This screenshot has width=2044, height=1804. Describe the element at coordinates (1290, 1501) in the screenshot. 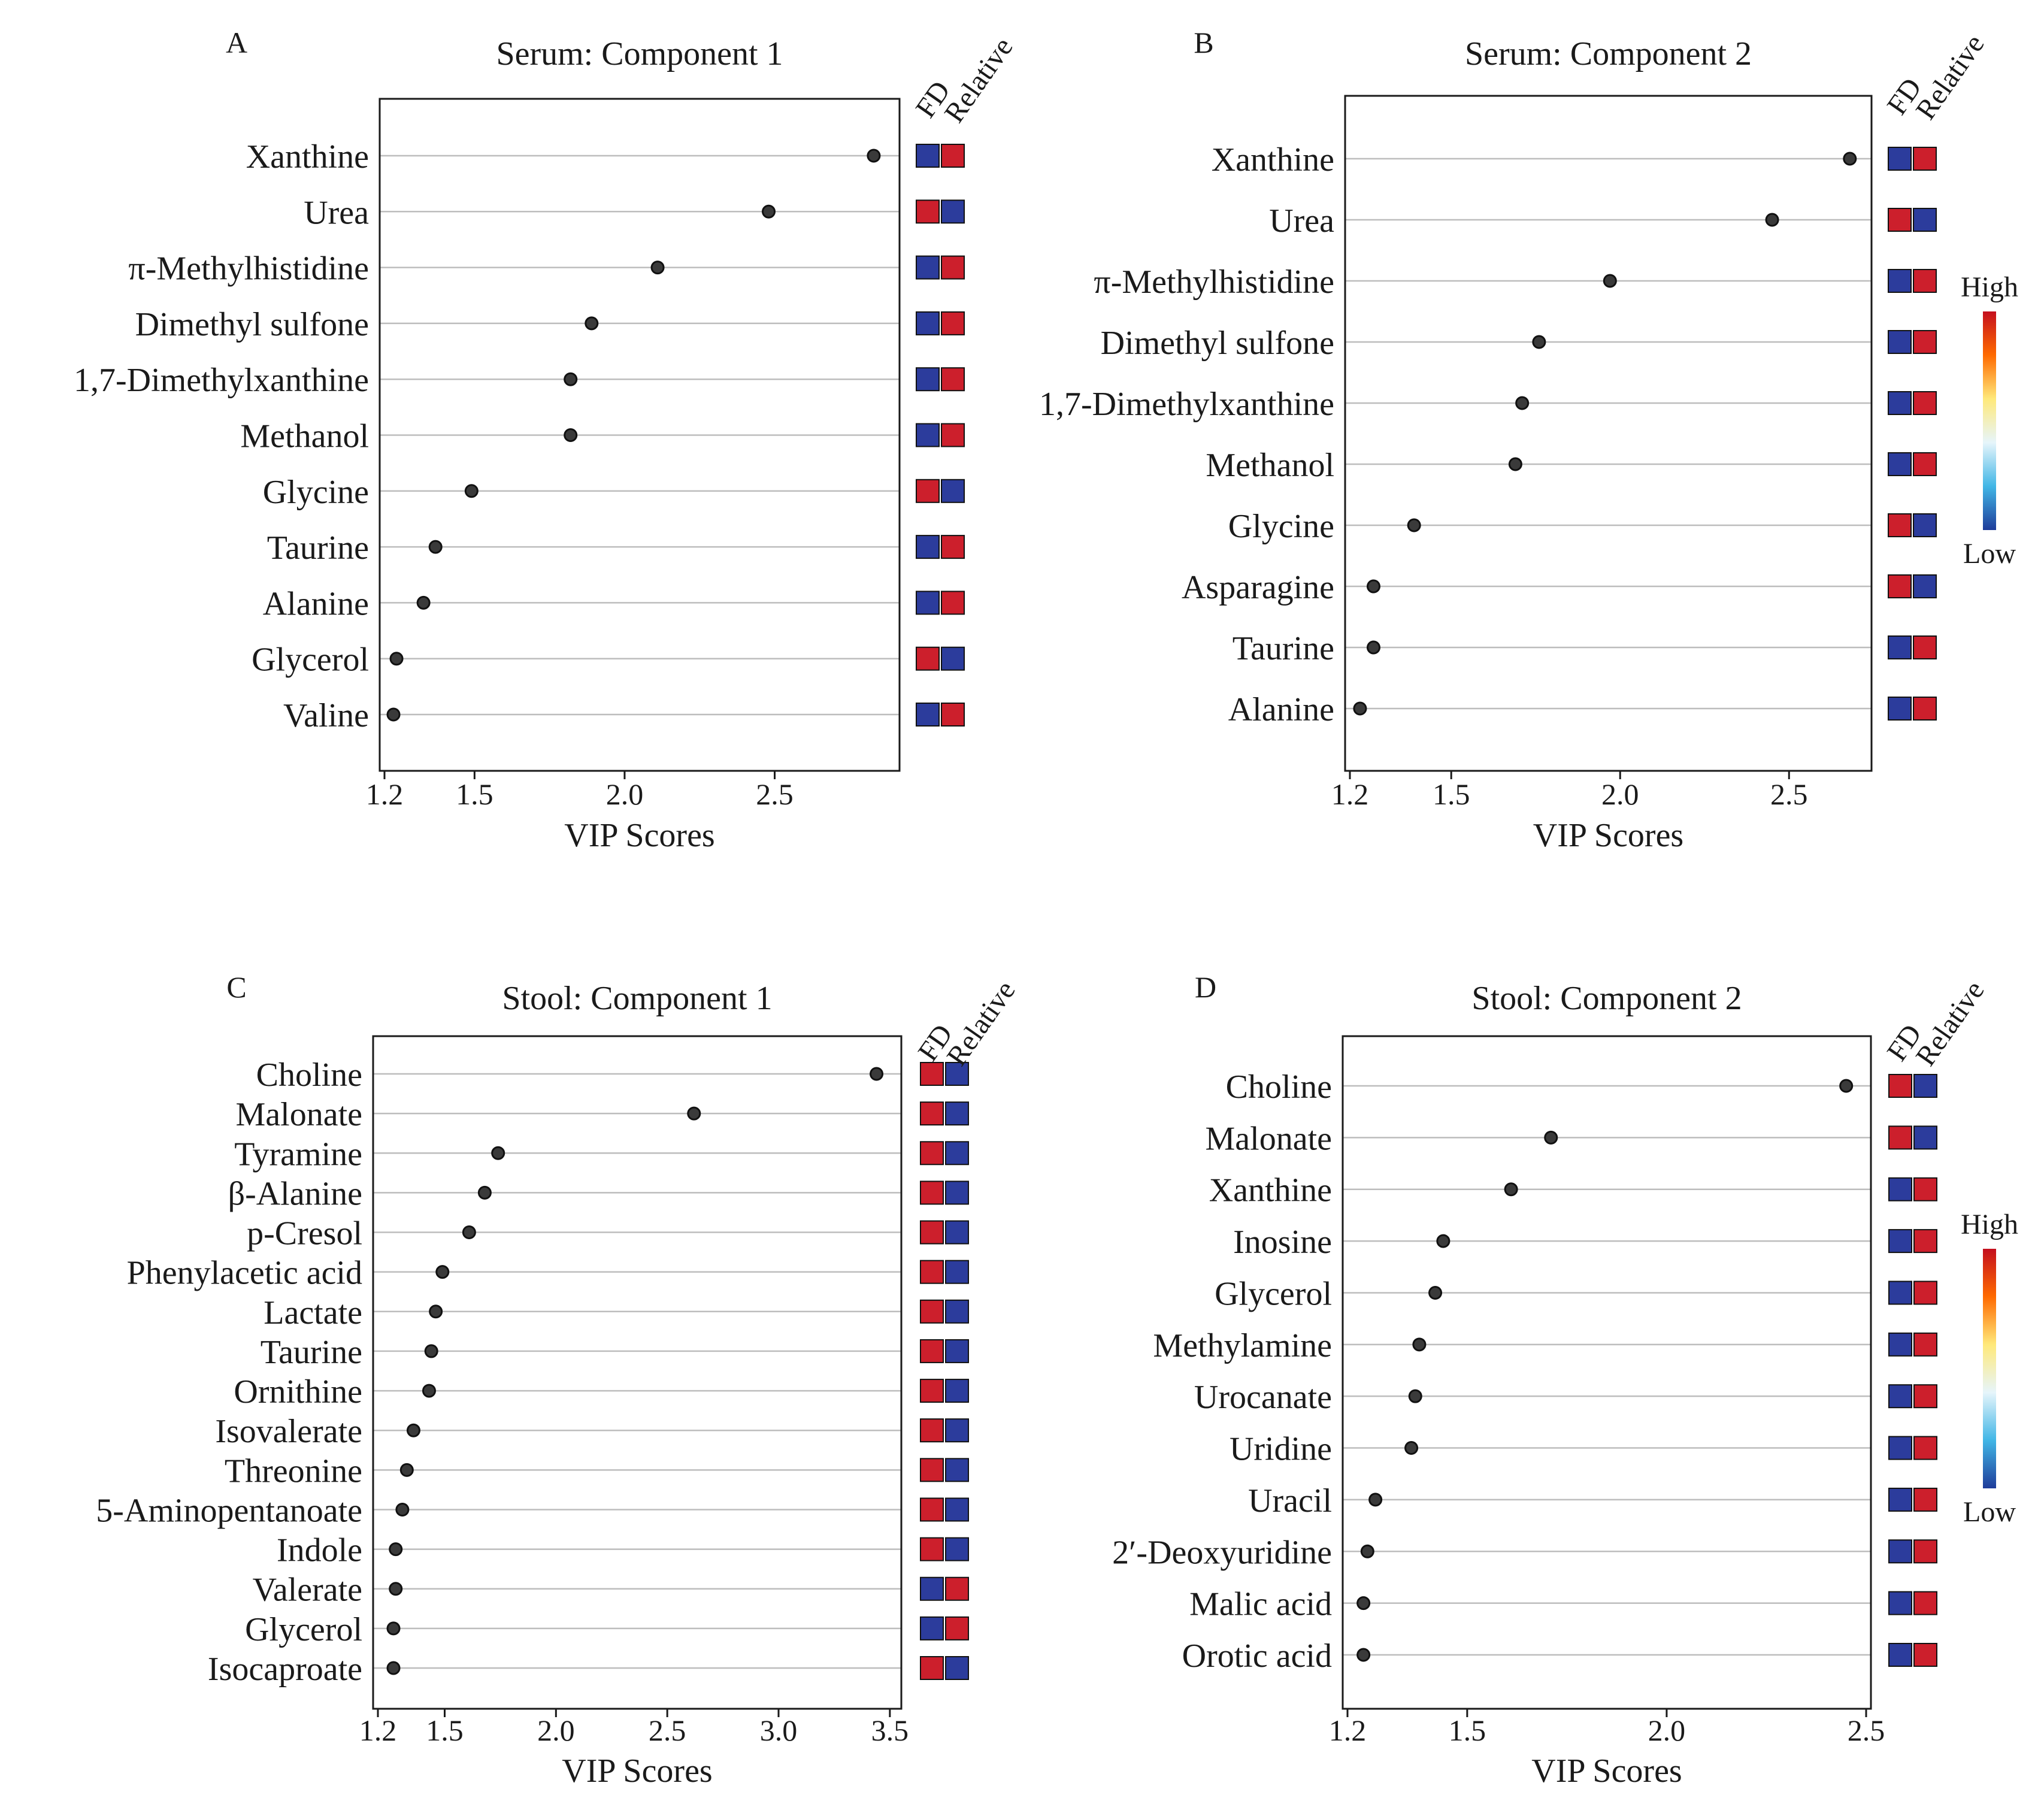

I see `category-label: Uracil` at that location.